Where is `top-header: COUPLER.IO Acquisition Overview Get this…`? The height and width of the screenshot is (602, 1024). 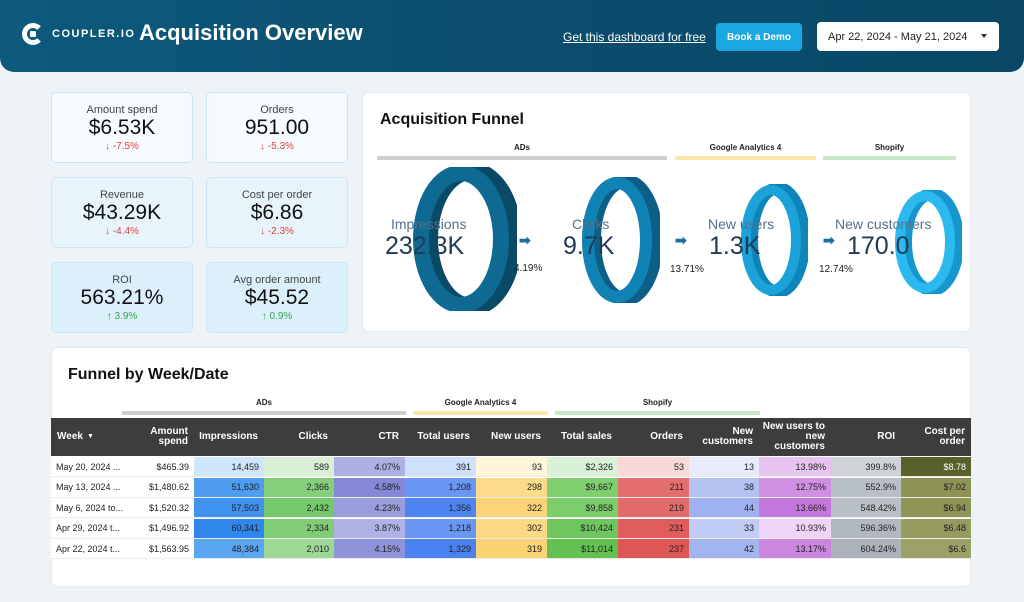
top-header: COUPLER.IO Acquisition Overview Get this… is located at coordinates (512, 36).